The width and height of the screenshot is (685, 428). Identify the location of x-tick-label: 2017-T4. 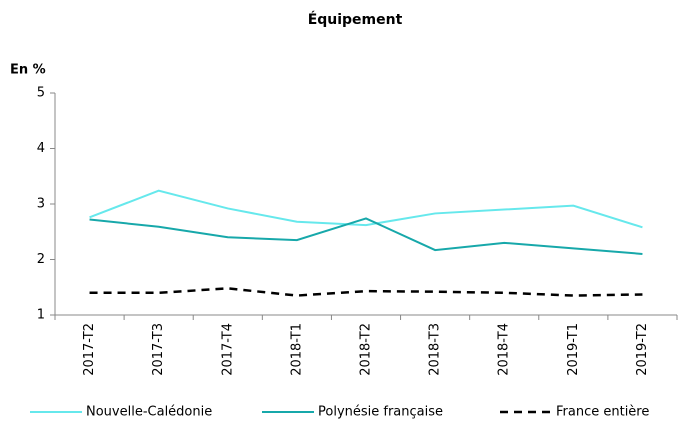
(227, 349).